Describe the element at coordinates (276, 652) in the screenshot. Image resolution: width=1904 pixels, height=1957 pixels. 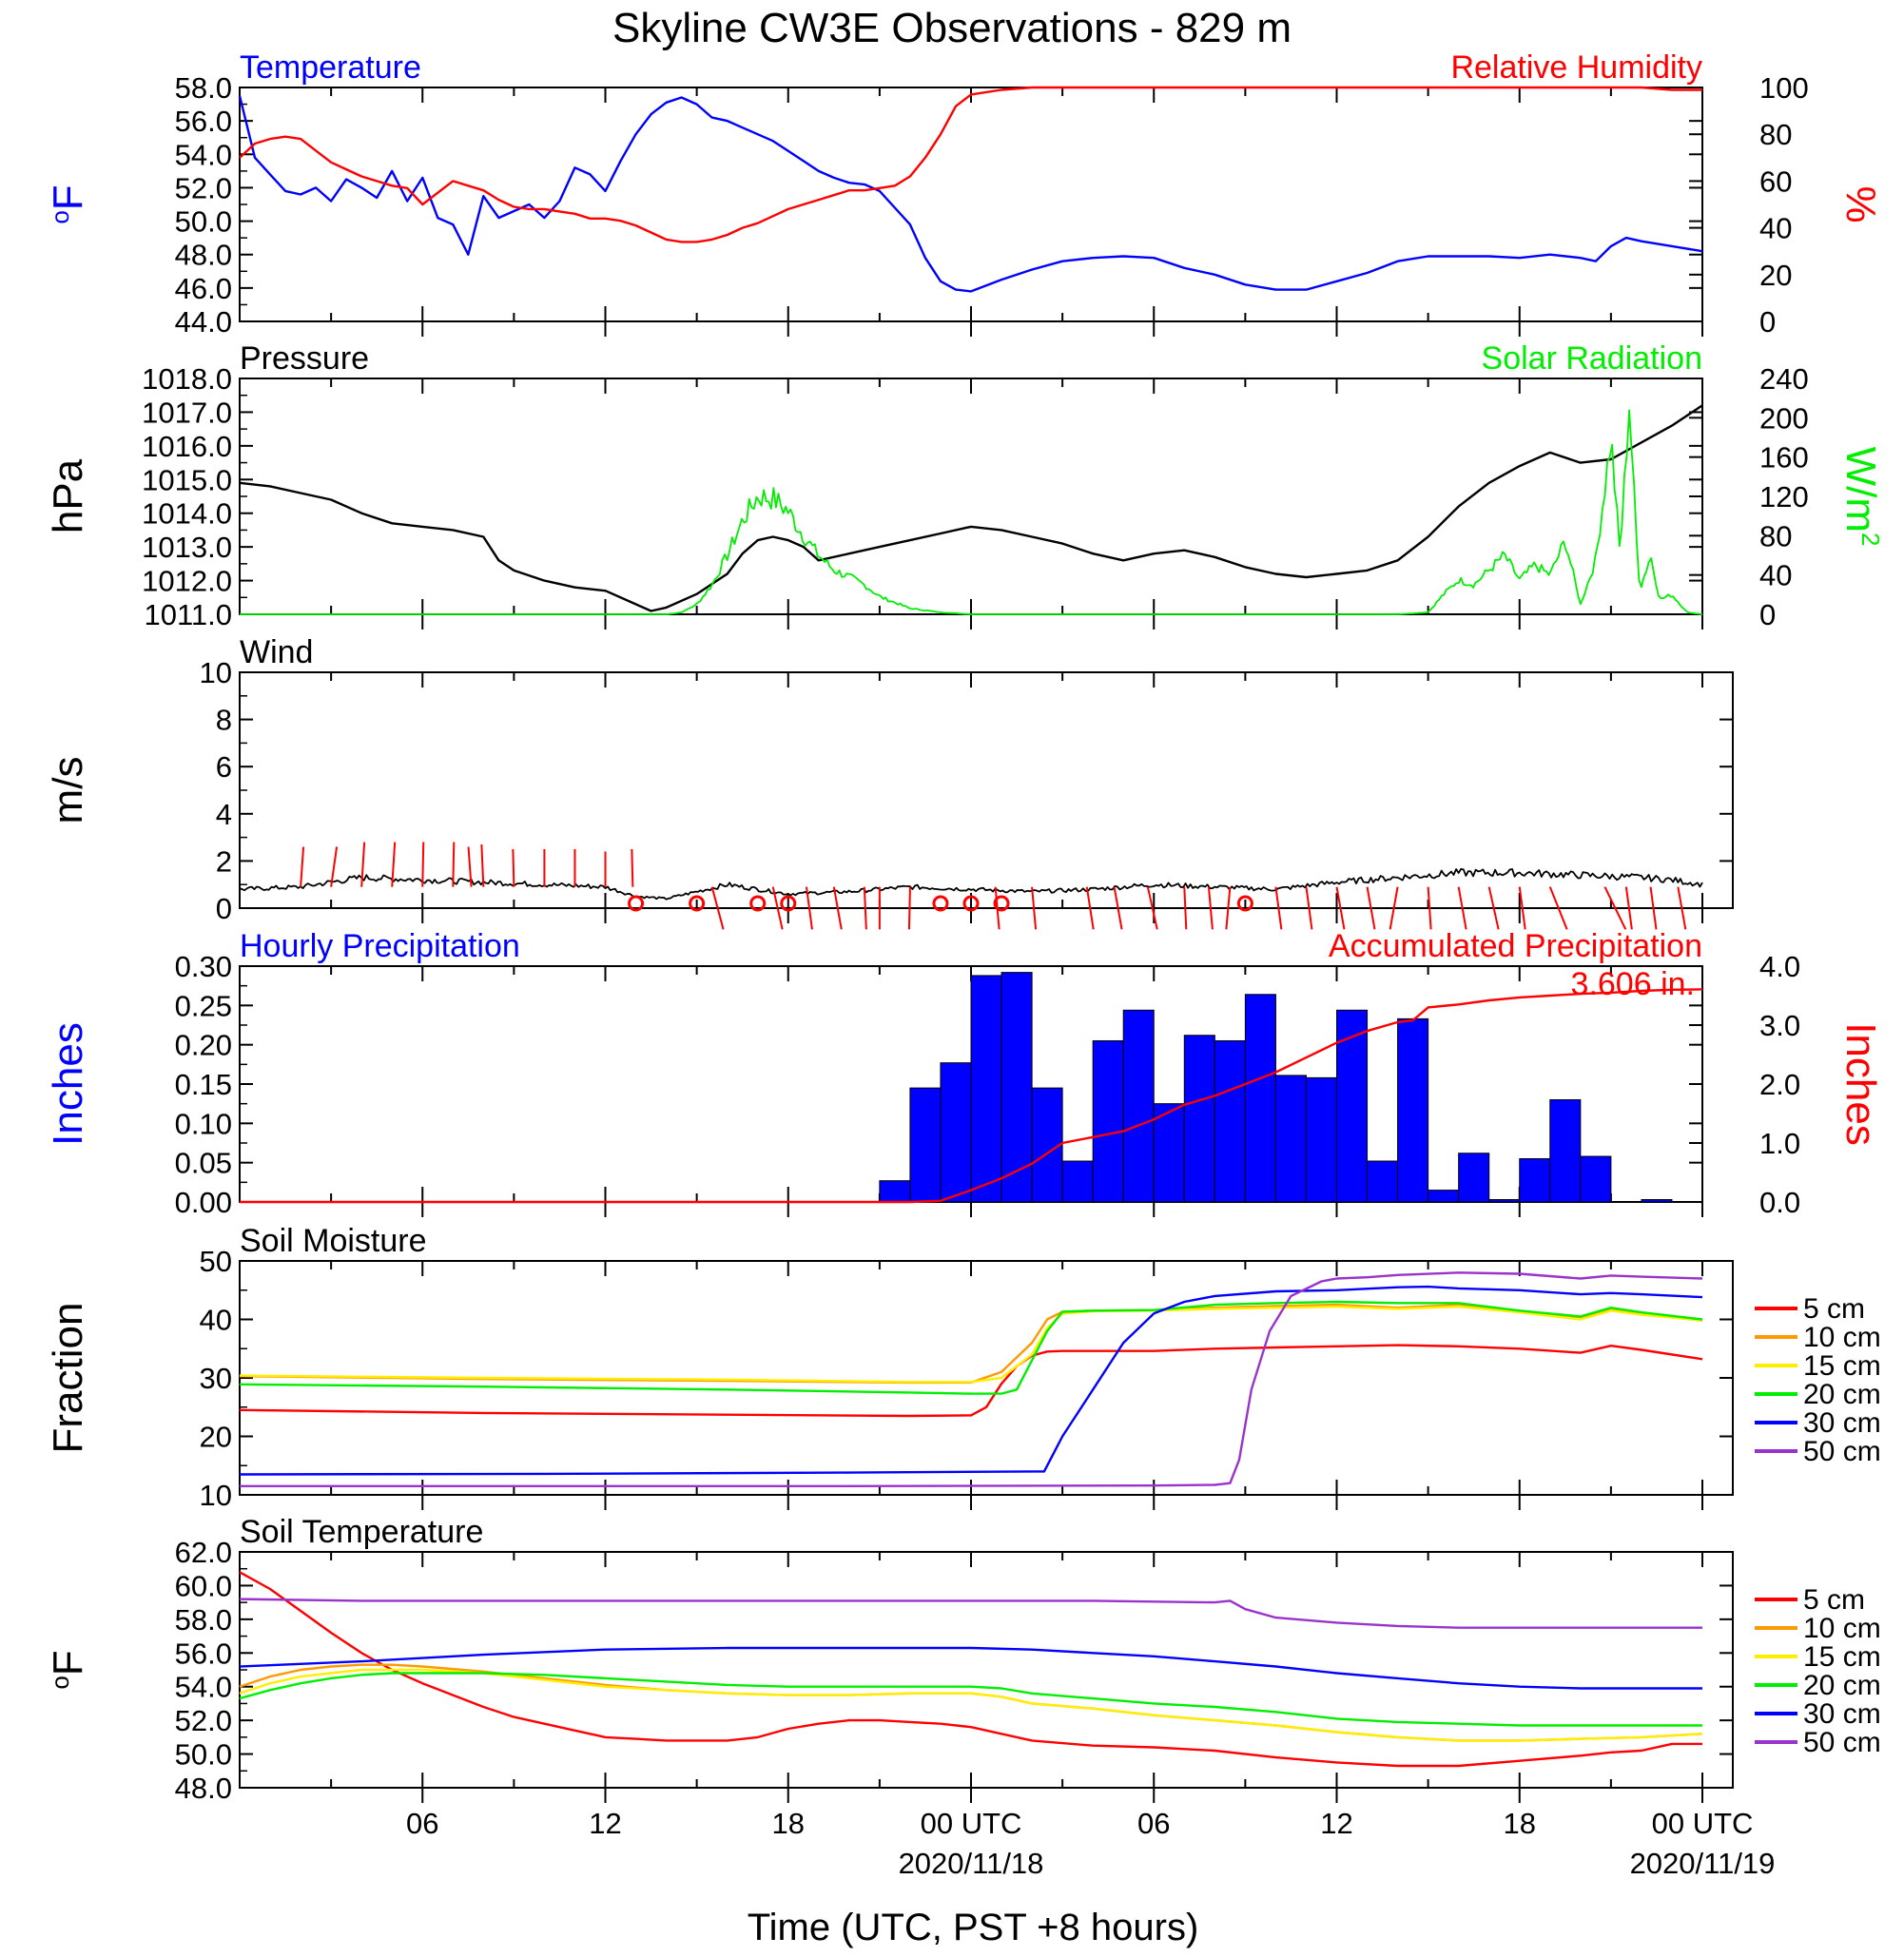
I see `panel-title-left: Wind` at that location.